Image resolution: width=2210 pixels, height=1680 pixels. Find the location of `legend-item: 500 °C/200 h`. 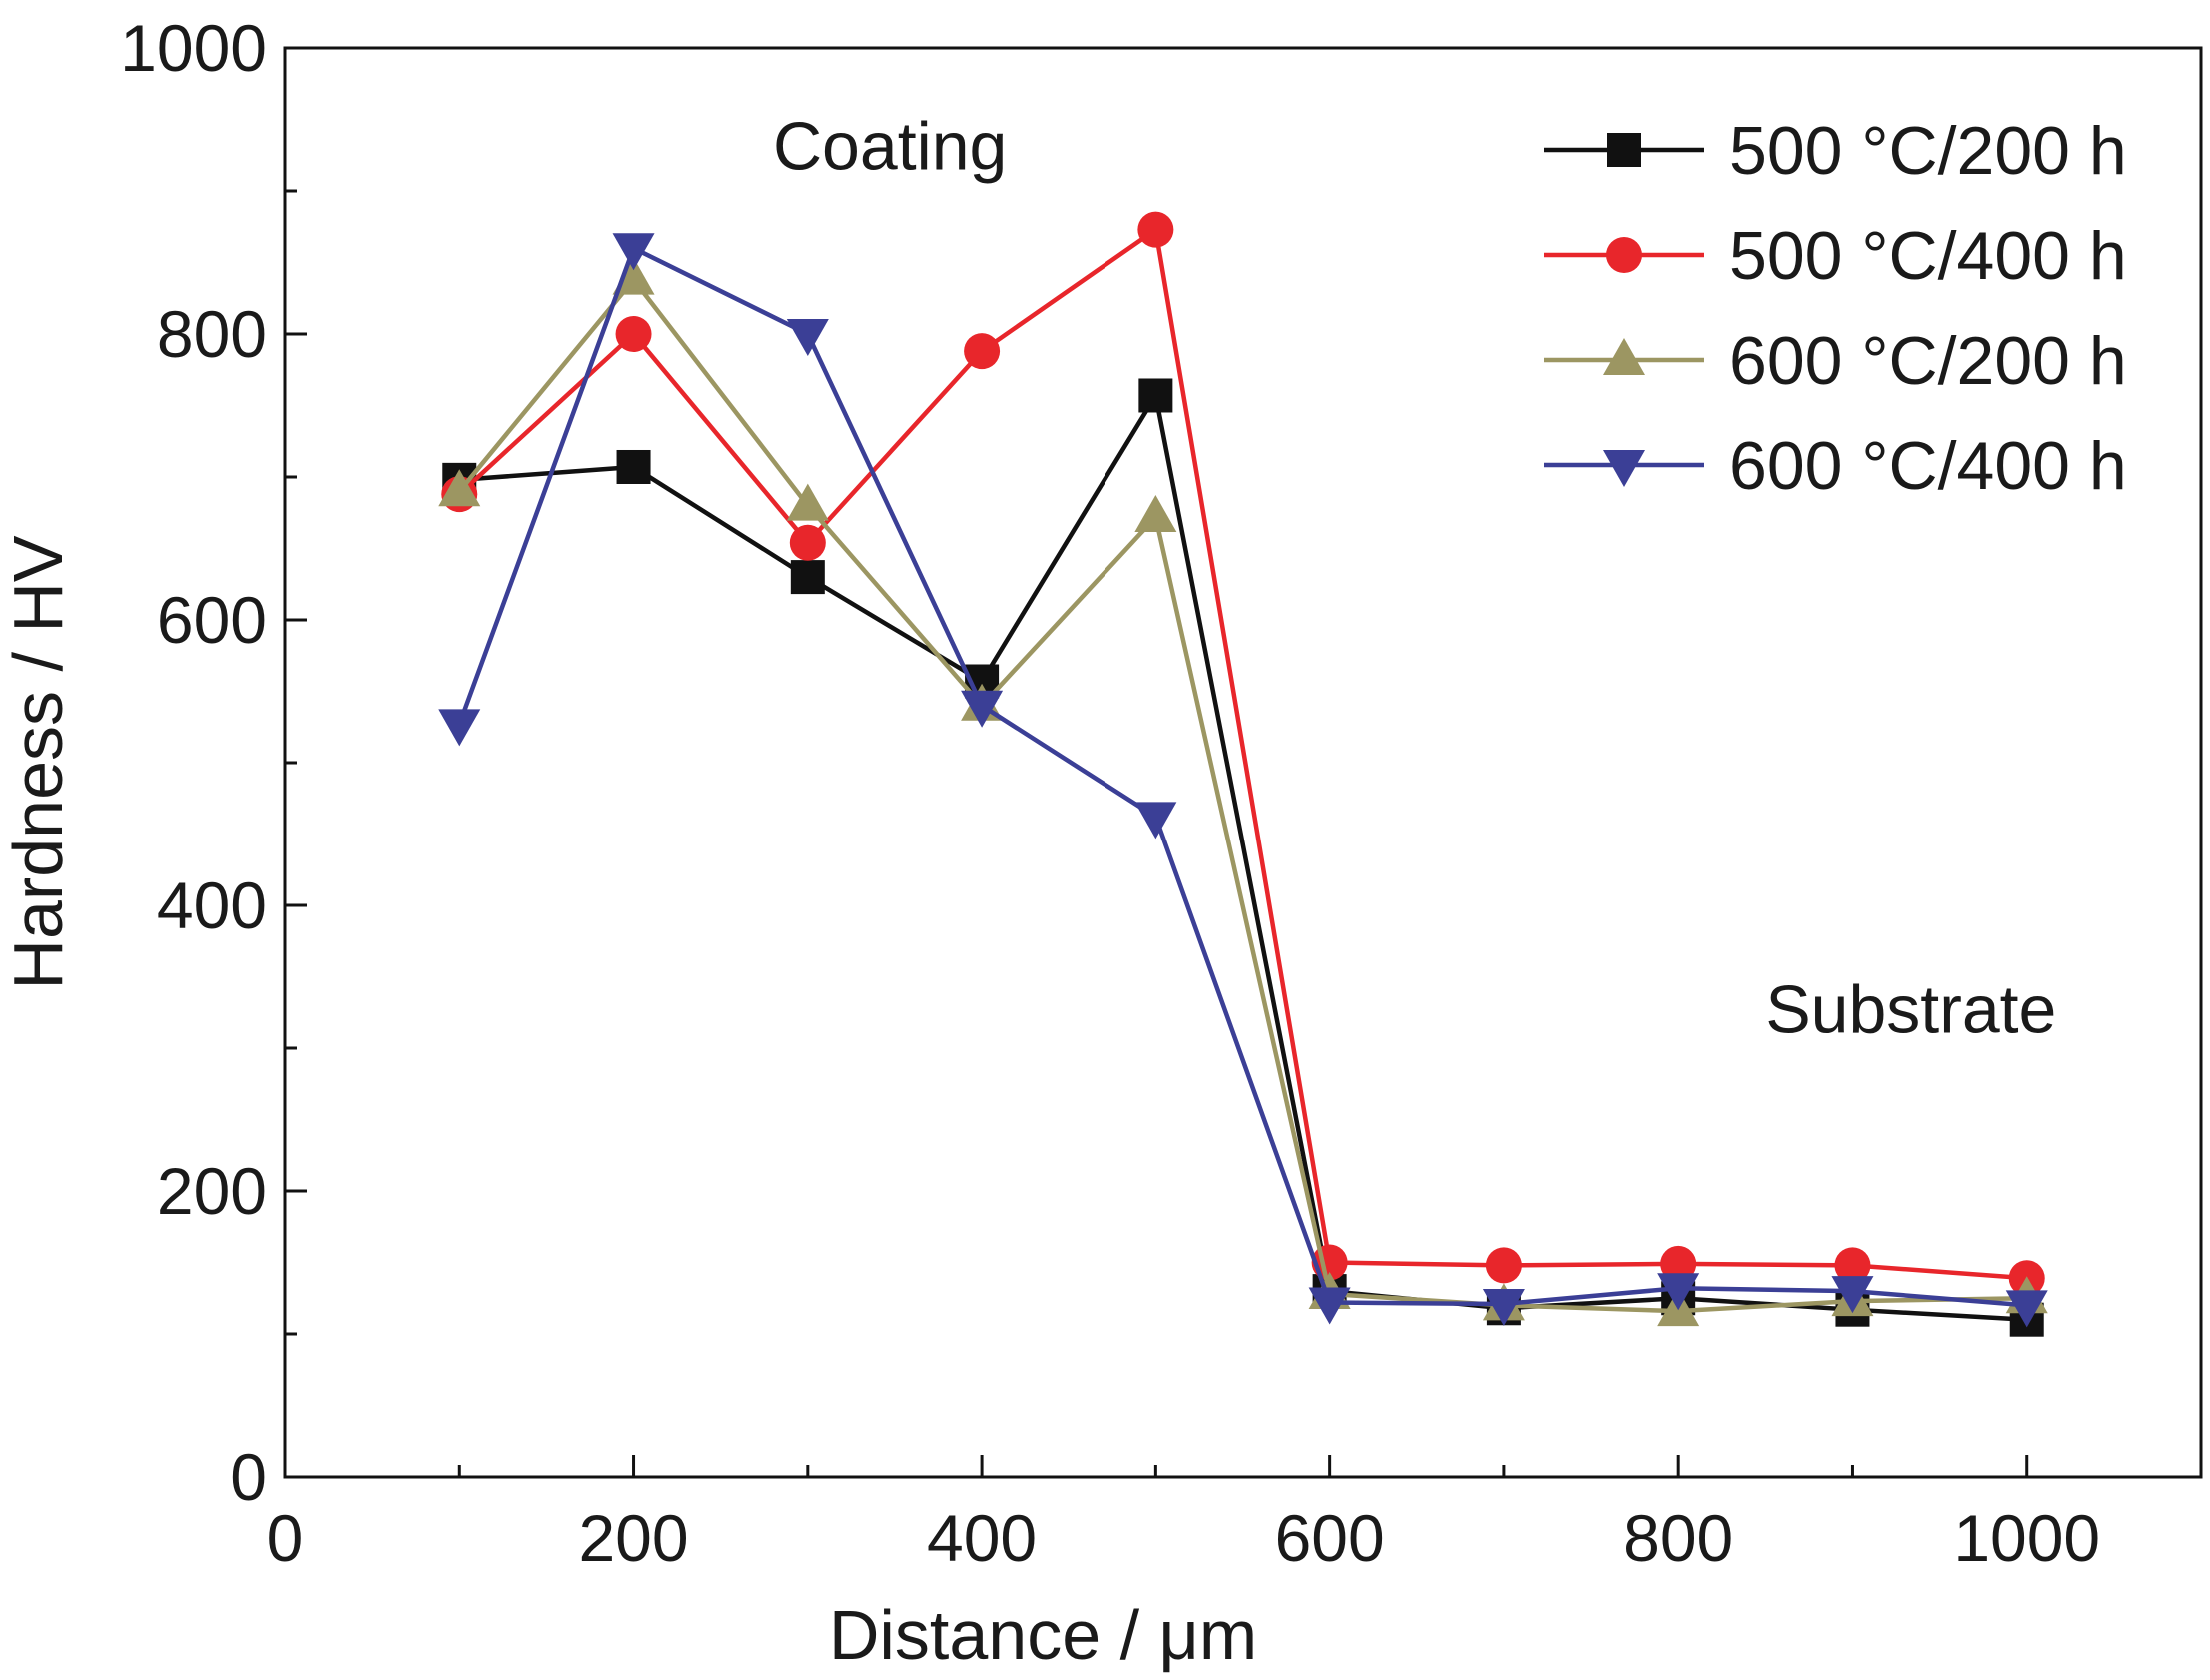

legend-item: 500 °C/200 h is located at coordinates (1835, 151).